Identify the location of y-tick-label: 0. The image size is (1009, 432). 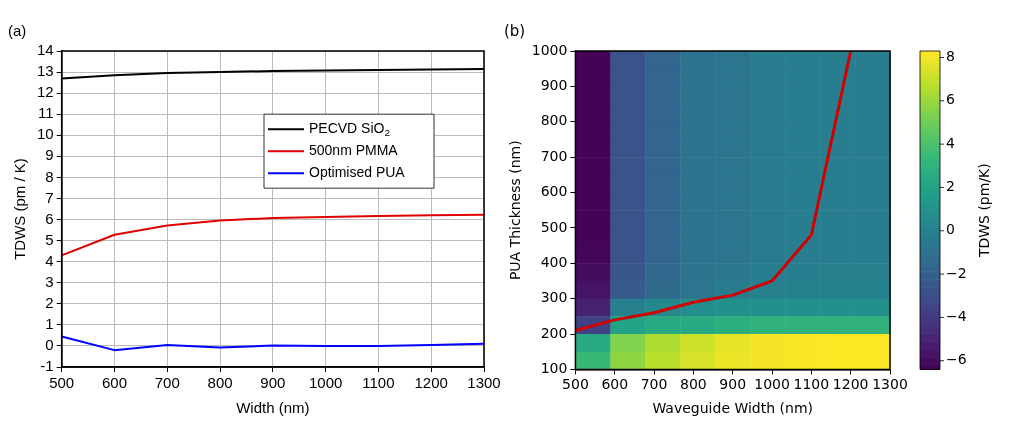
(49, 345).